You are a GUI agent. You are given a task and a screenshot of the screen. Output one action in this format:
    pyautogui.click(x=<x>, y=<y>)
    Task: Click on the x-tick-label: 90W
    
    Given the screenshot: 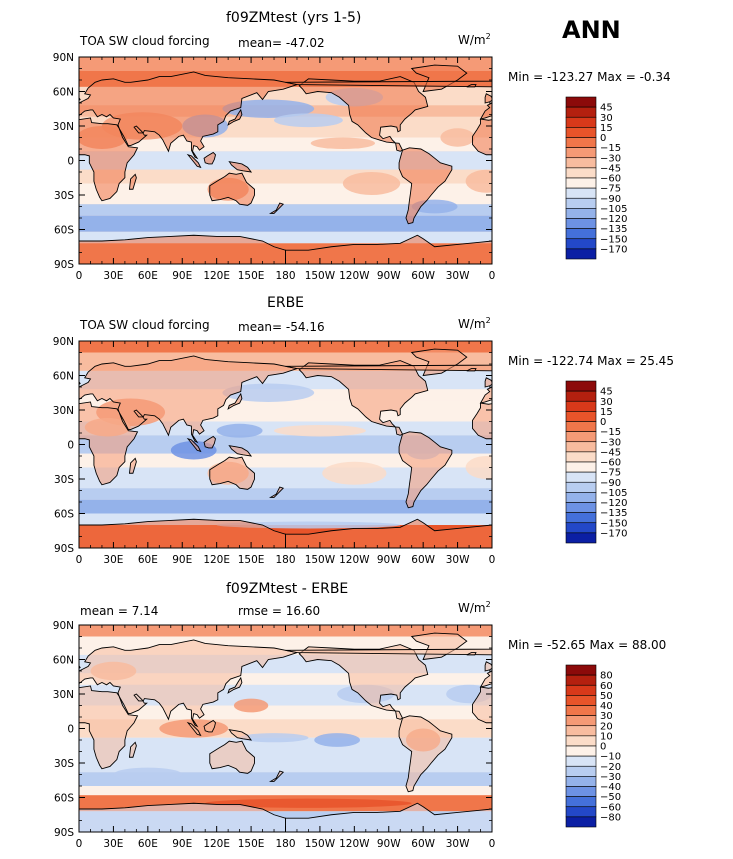 What is the action you would take?
    pyautogui.click(x=389, y=276)
    